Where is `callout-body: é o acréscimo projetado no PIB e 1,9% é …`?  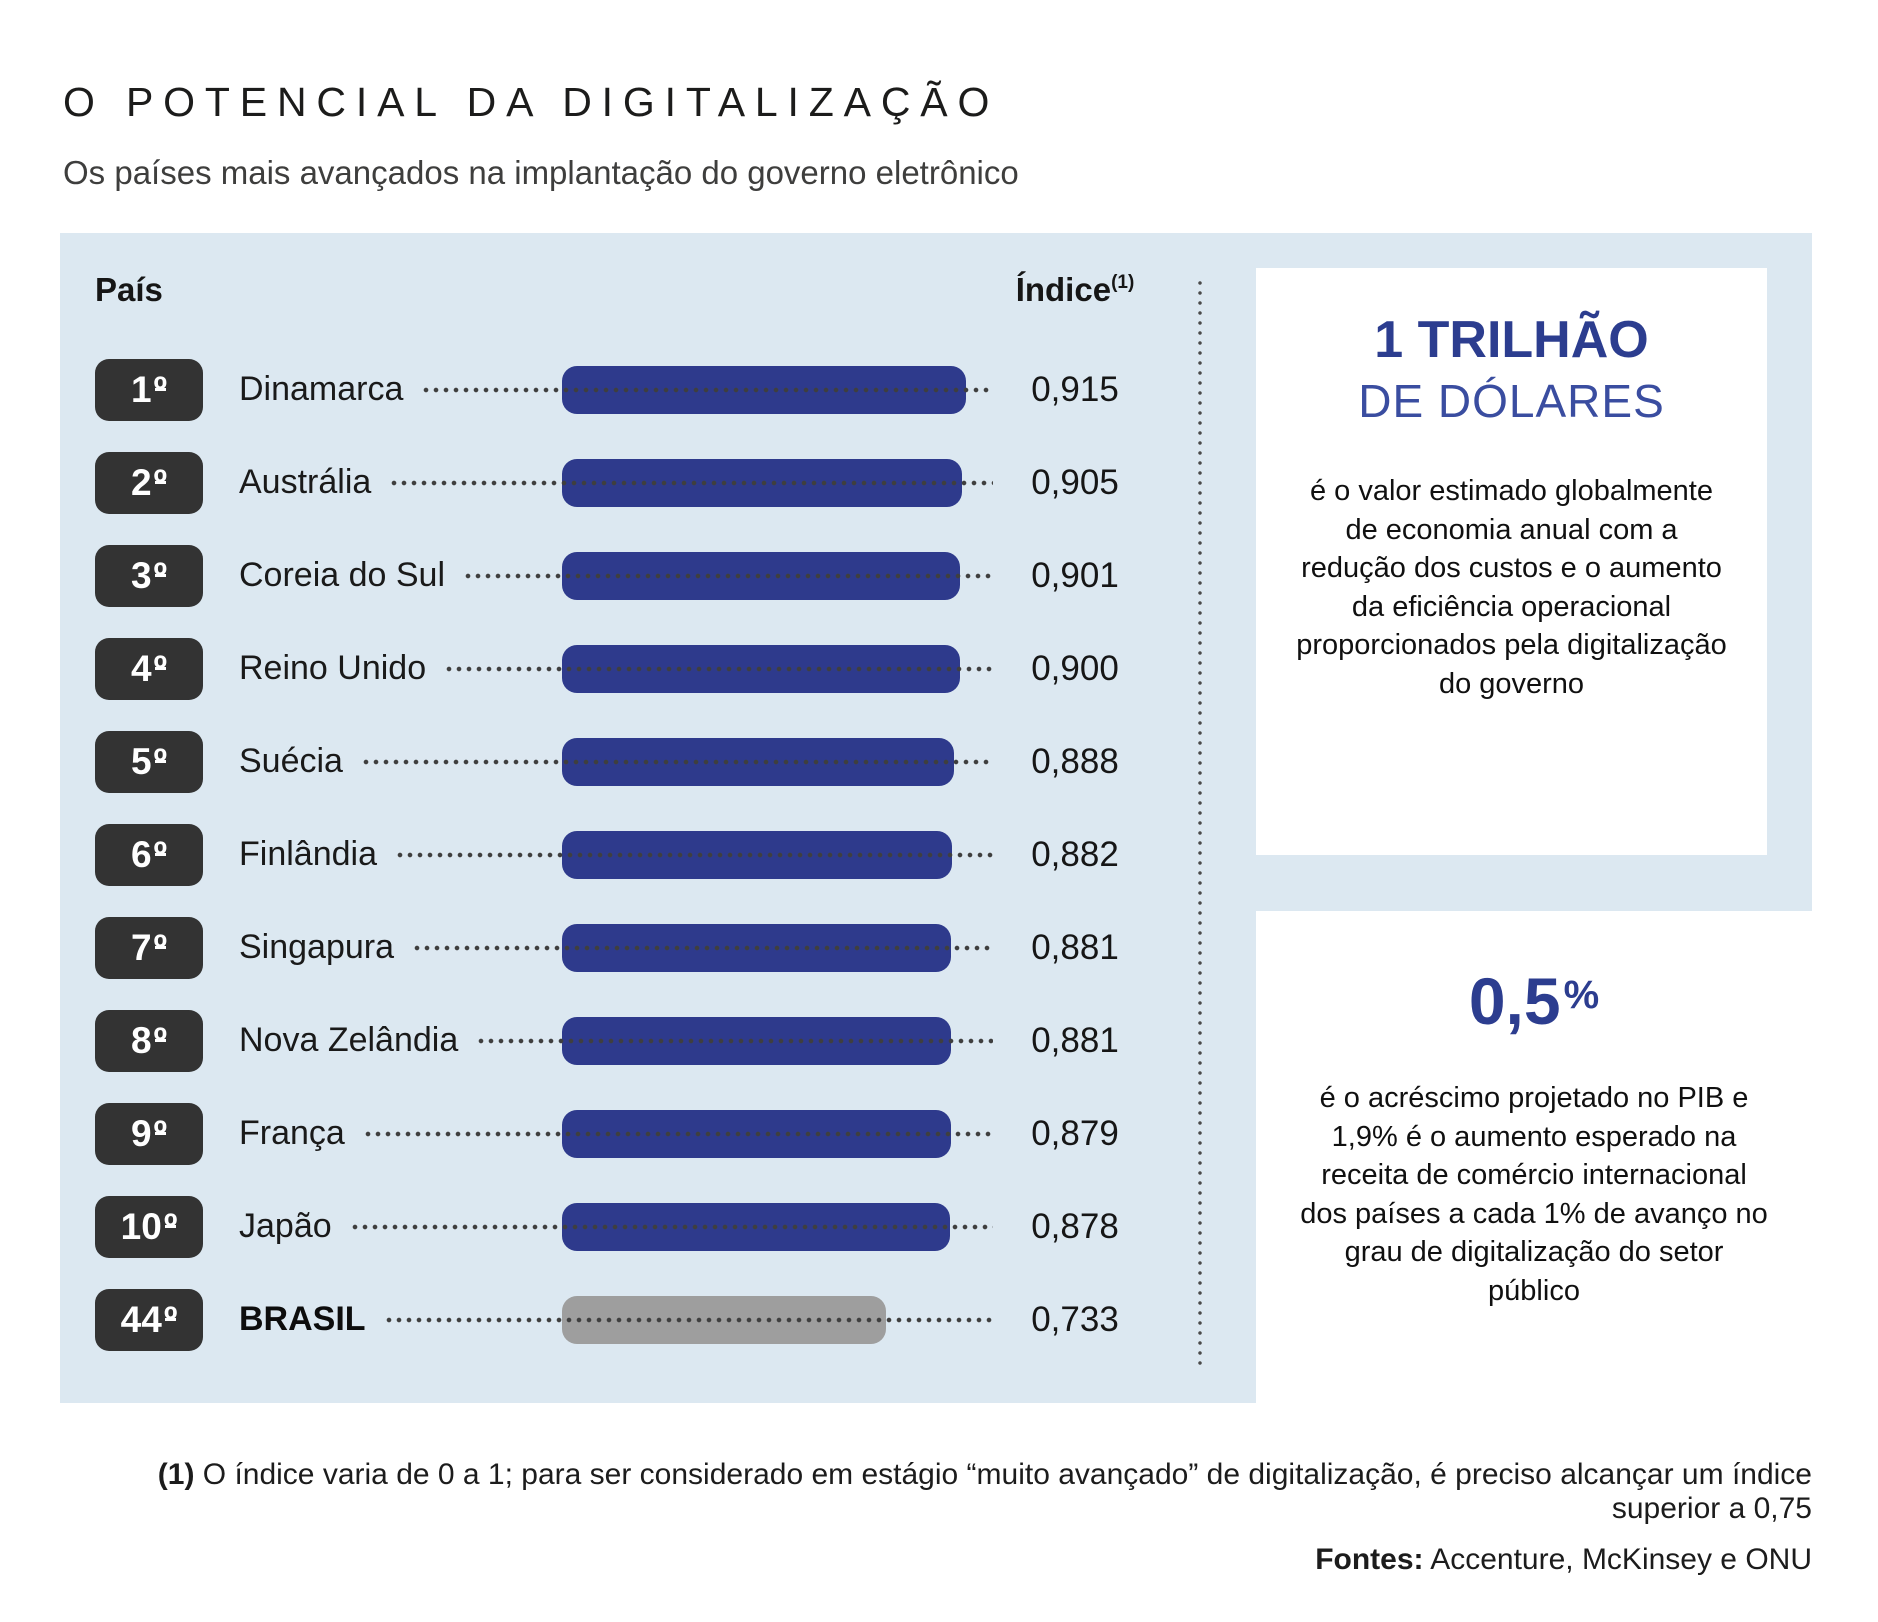
callout-body: é o acréscimo projetado no PIB e 1,9% é … is located at coordinates (1534, 1194).